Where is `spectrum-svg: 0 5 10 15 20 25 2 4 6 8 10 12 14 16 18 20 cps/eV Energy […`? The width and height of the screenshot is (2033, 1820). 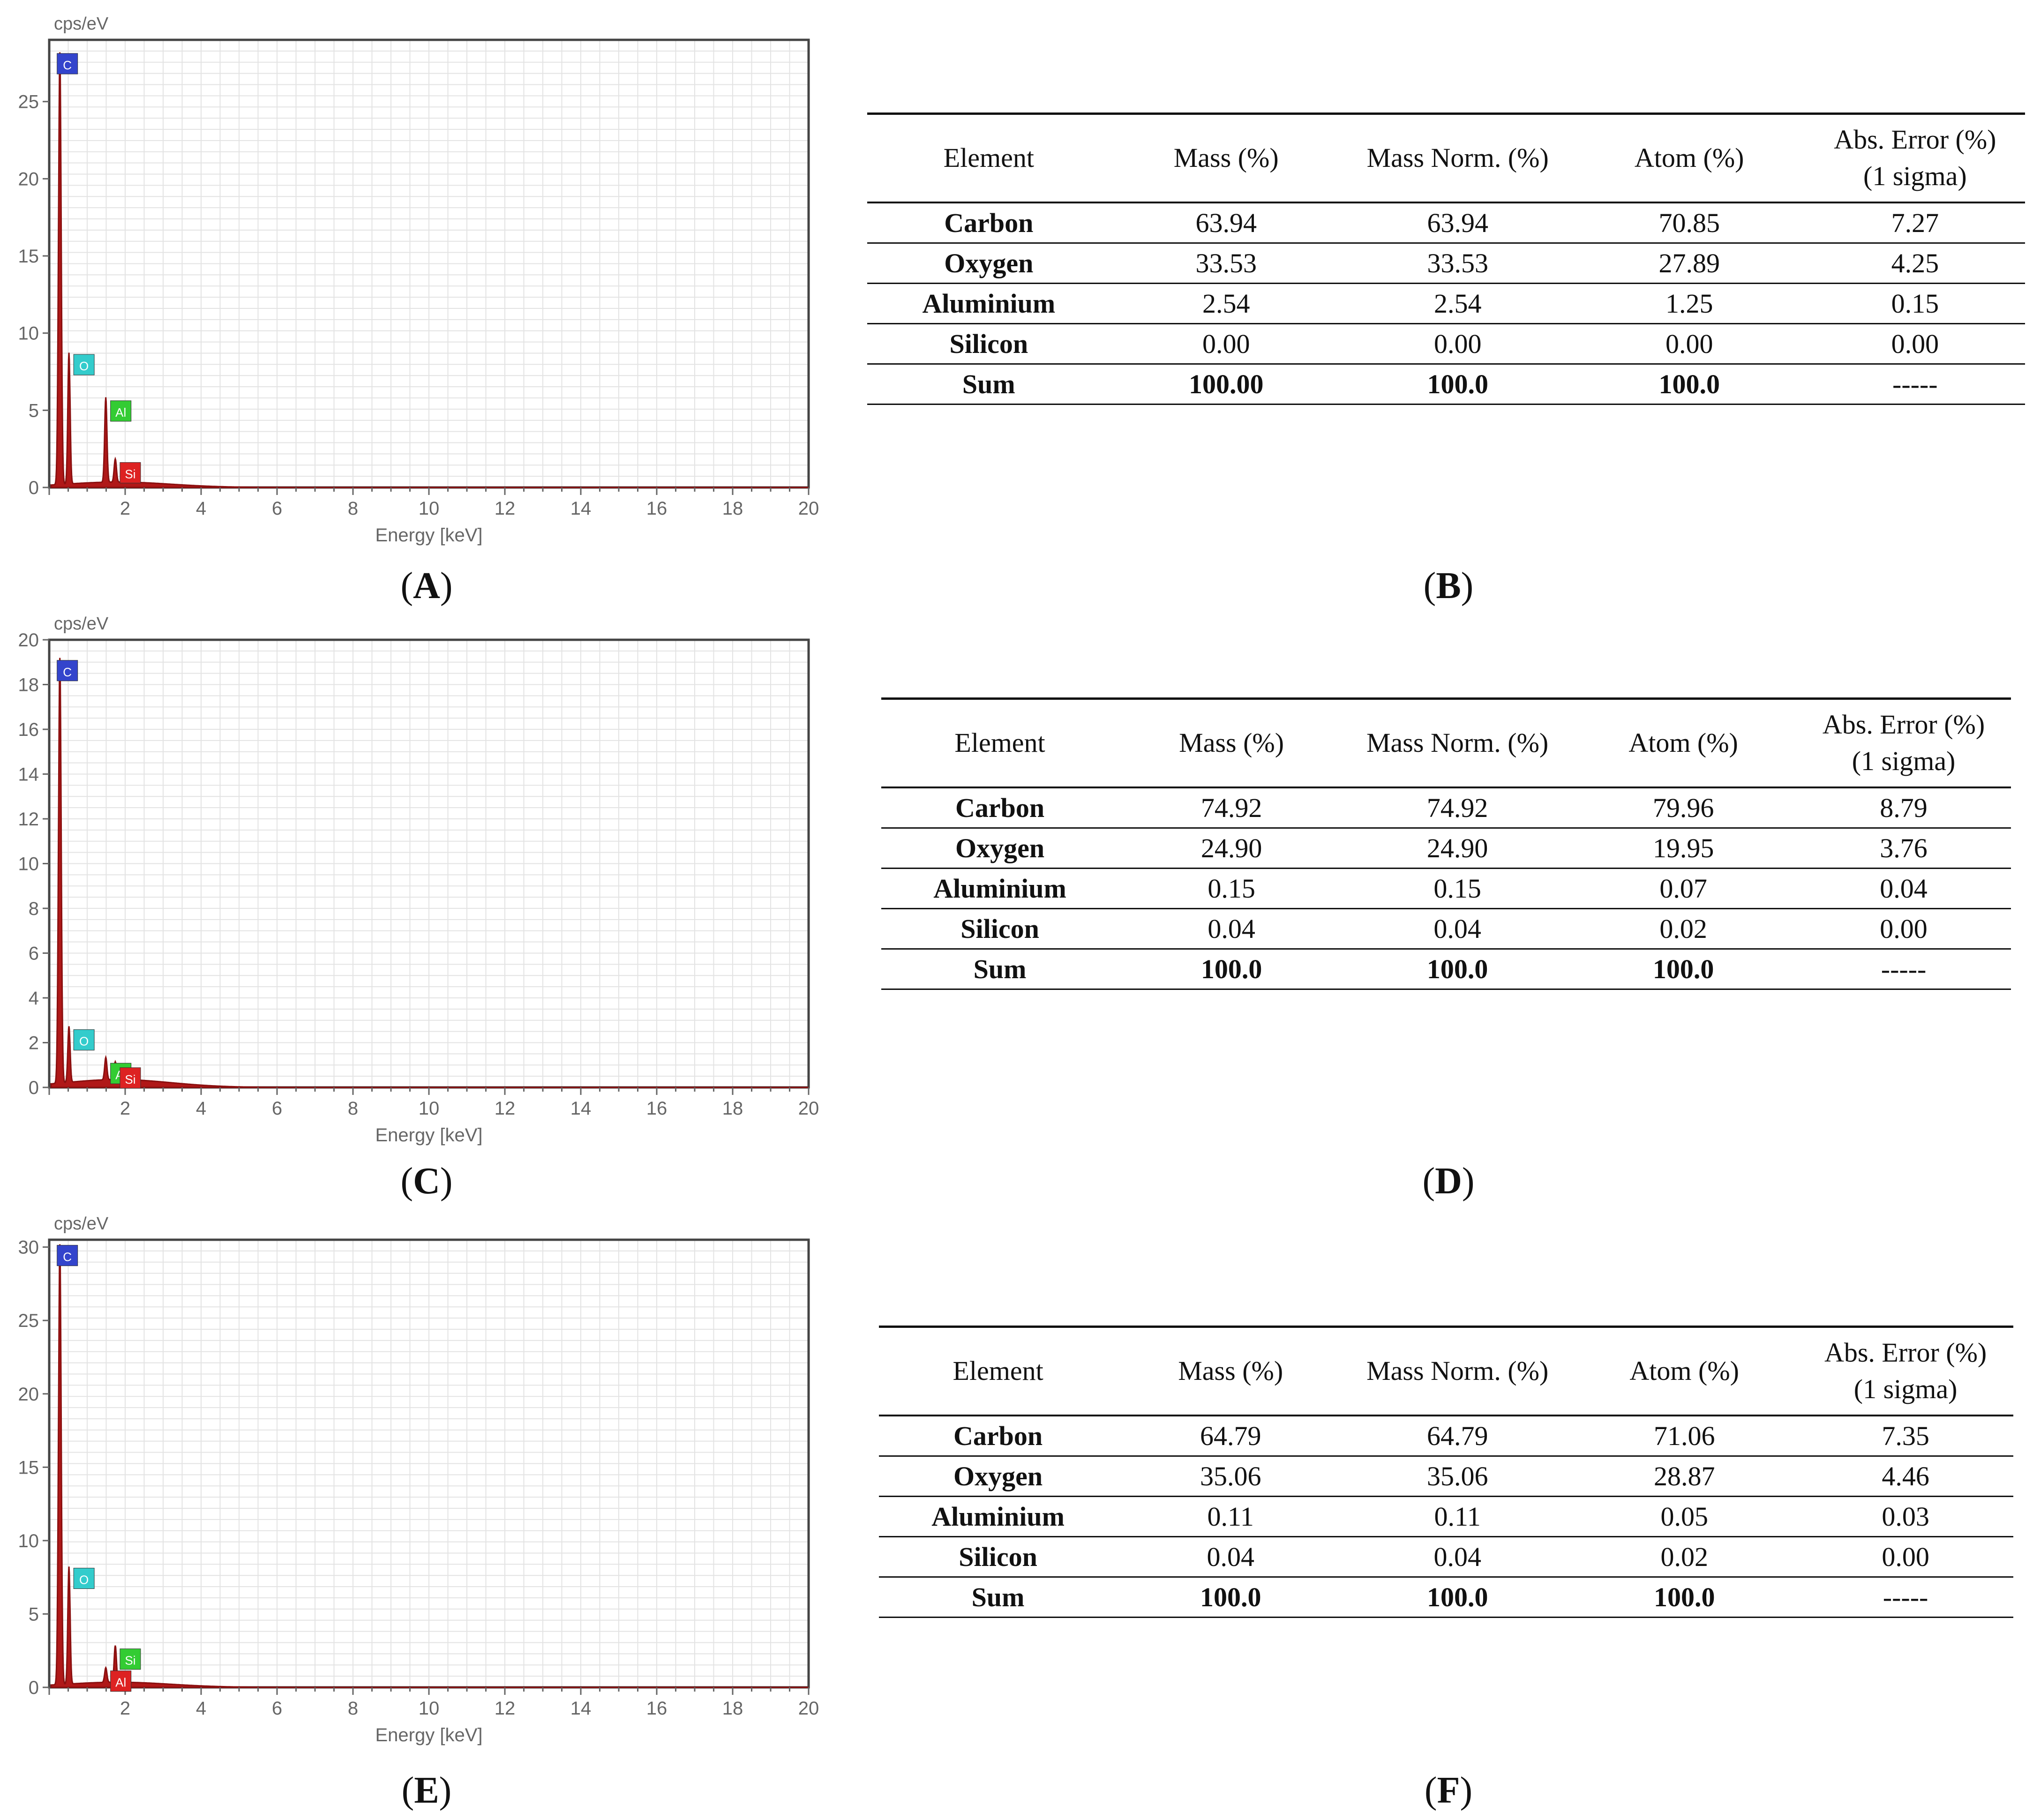 spectrum-svg: 0 5 10 15 20 25 2 4 6 8 10 12 14 16 18 20 cps/eV Energy [… is located at coordinates (419, 280).